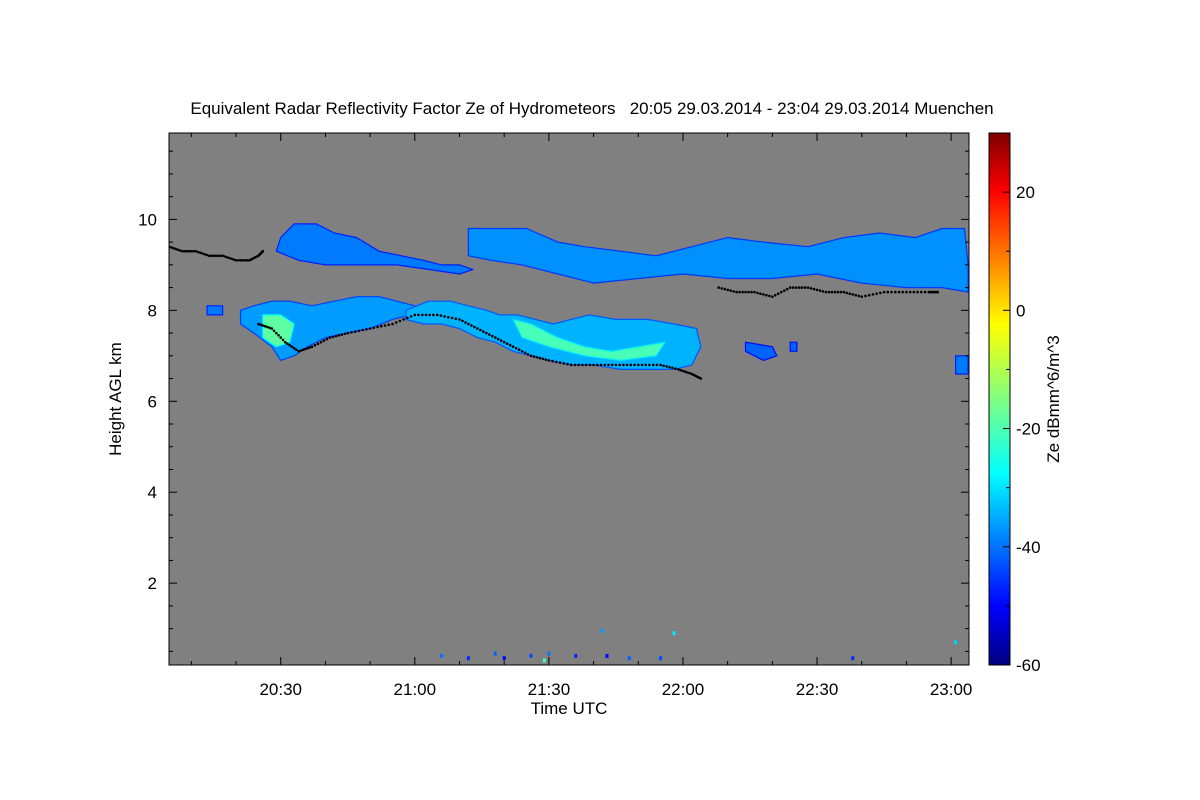 This screenshot has width=1200, height=800. Describe the element at coordinates (683, 689) in the screenshot. I see `x-tick-label: 22:00` at that location.